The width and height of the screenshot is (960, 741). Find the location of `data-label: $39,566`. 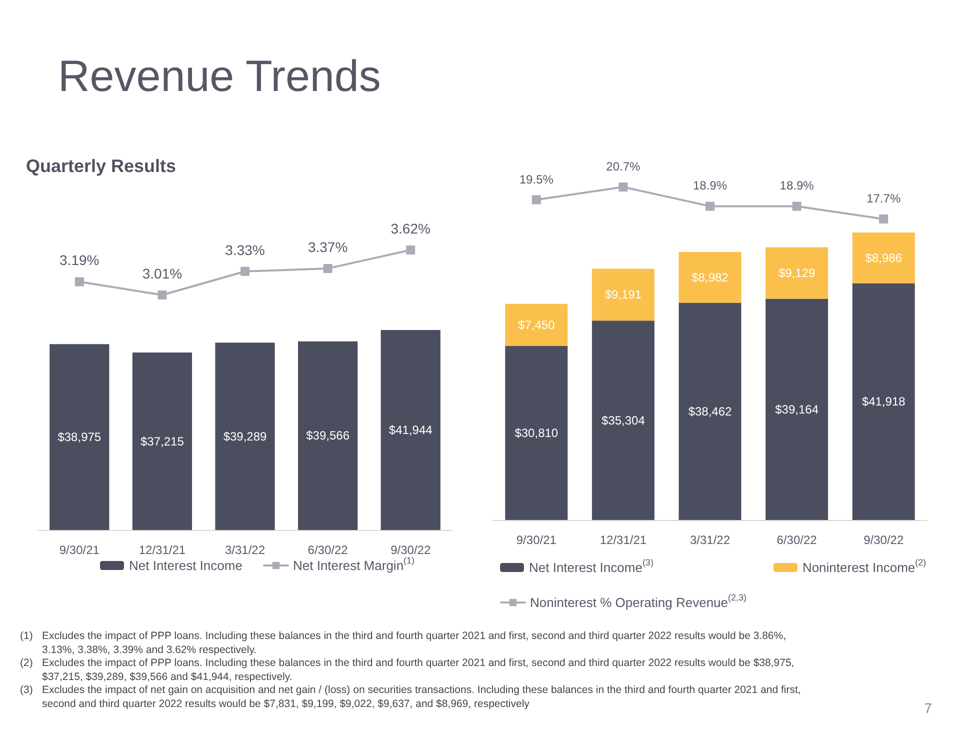

data-label: $39,566 is located at coordinates (328, 435).